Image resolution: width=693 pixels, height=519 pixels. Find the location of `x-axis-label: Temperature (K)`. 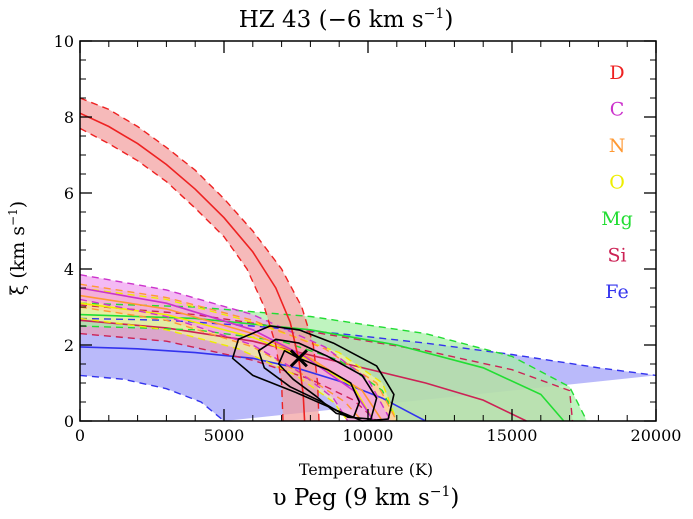

x-axis-label: Temperature (K) is located at coordinates (366, 469).